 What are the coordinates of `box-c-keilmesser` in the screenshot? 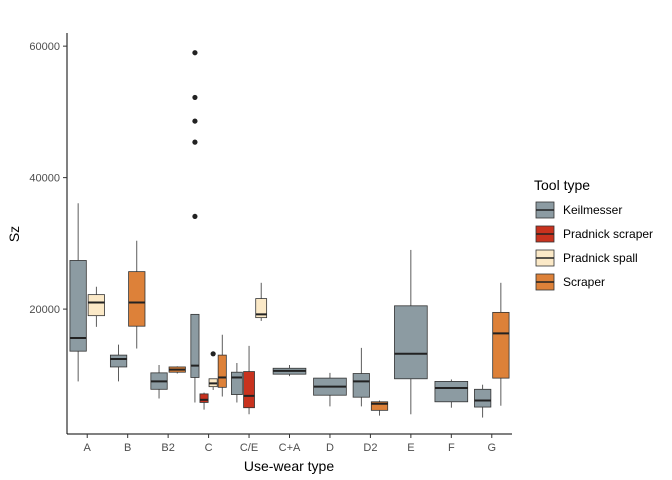 It's located at (195, 226).